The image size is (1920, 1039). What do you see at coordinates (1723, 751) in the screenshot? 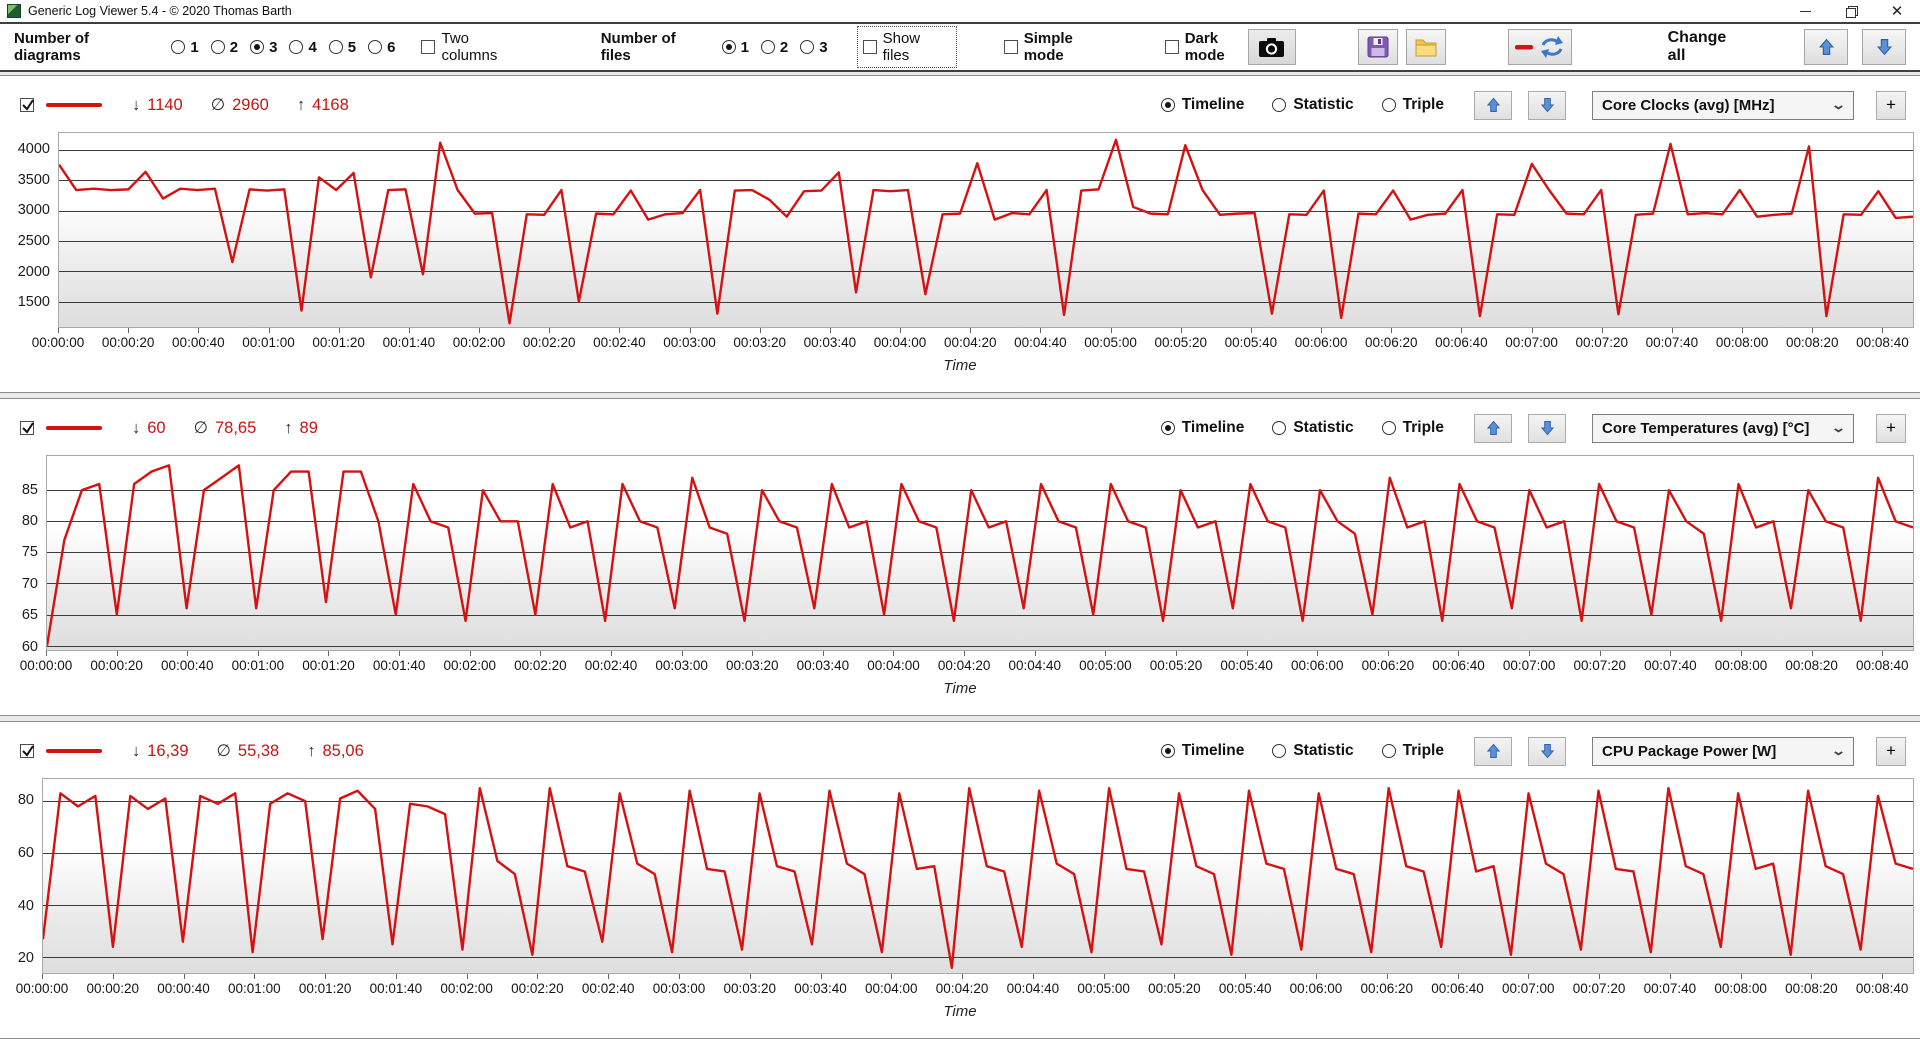
I see `metric-dropdown: CPU Package Power [W] ⌄` at bounding box center [1723, 751].